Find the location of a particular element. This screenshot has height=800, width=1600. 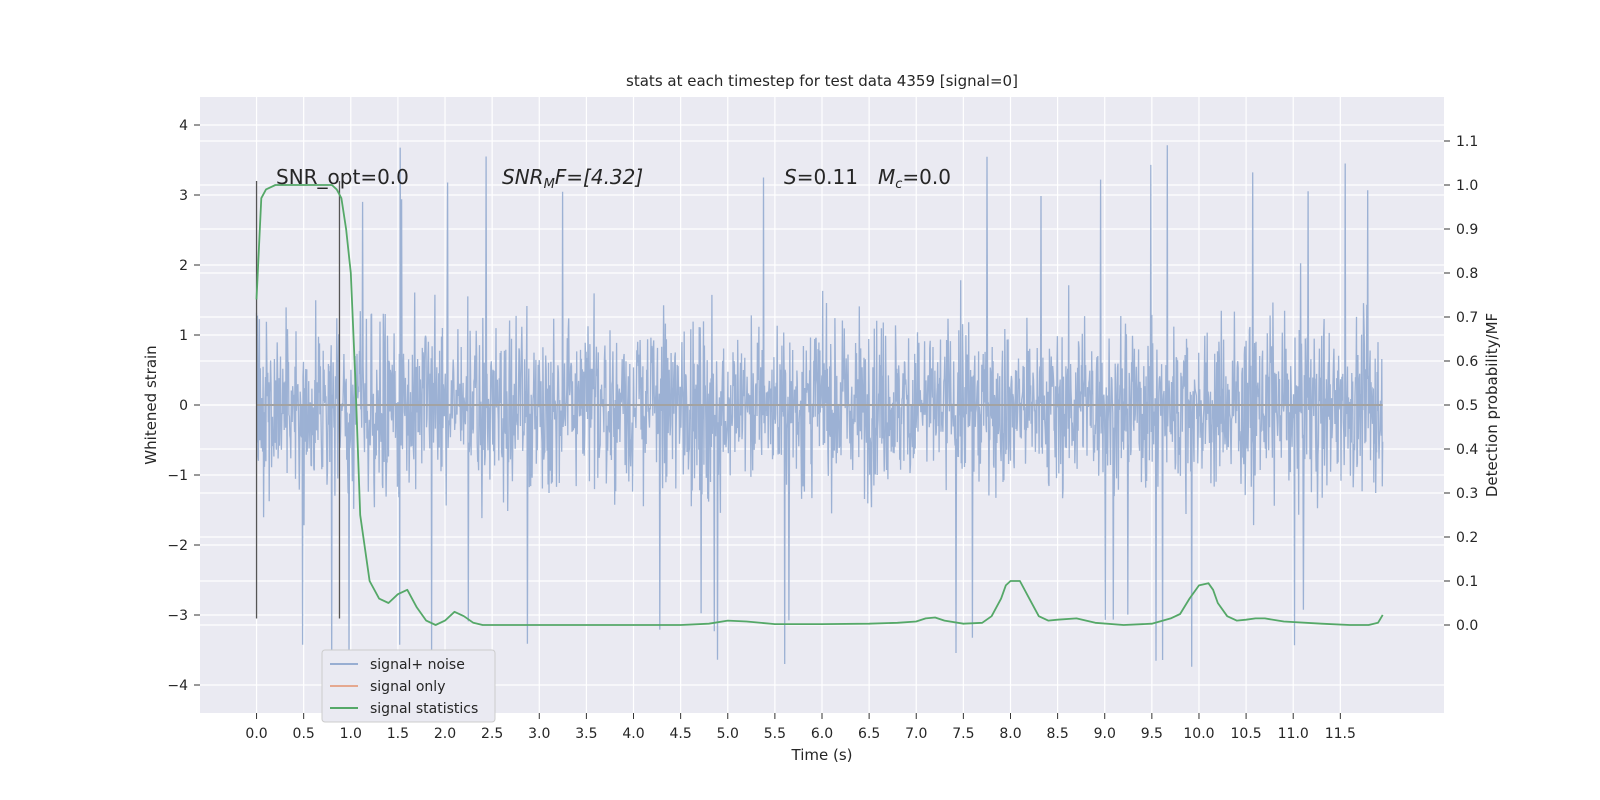

y-tick-label: 4 is located at coordinates (183, 126).